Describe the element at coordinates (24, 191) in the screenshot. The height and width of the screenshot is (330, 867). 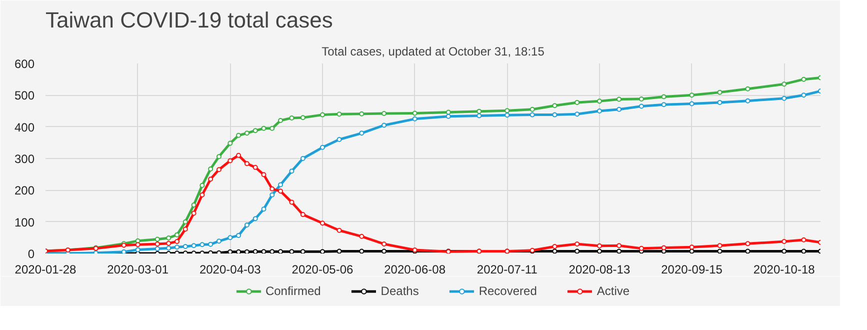
I see `y-tick-label: 200` at that location.